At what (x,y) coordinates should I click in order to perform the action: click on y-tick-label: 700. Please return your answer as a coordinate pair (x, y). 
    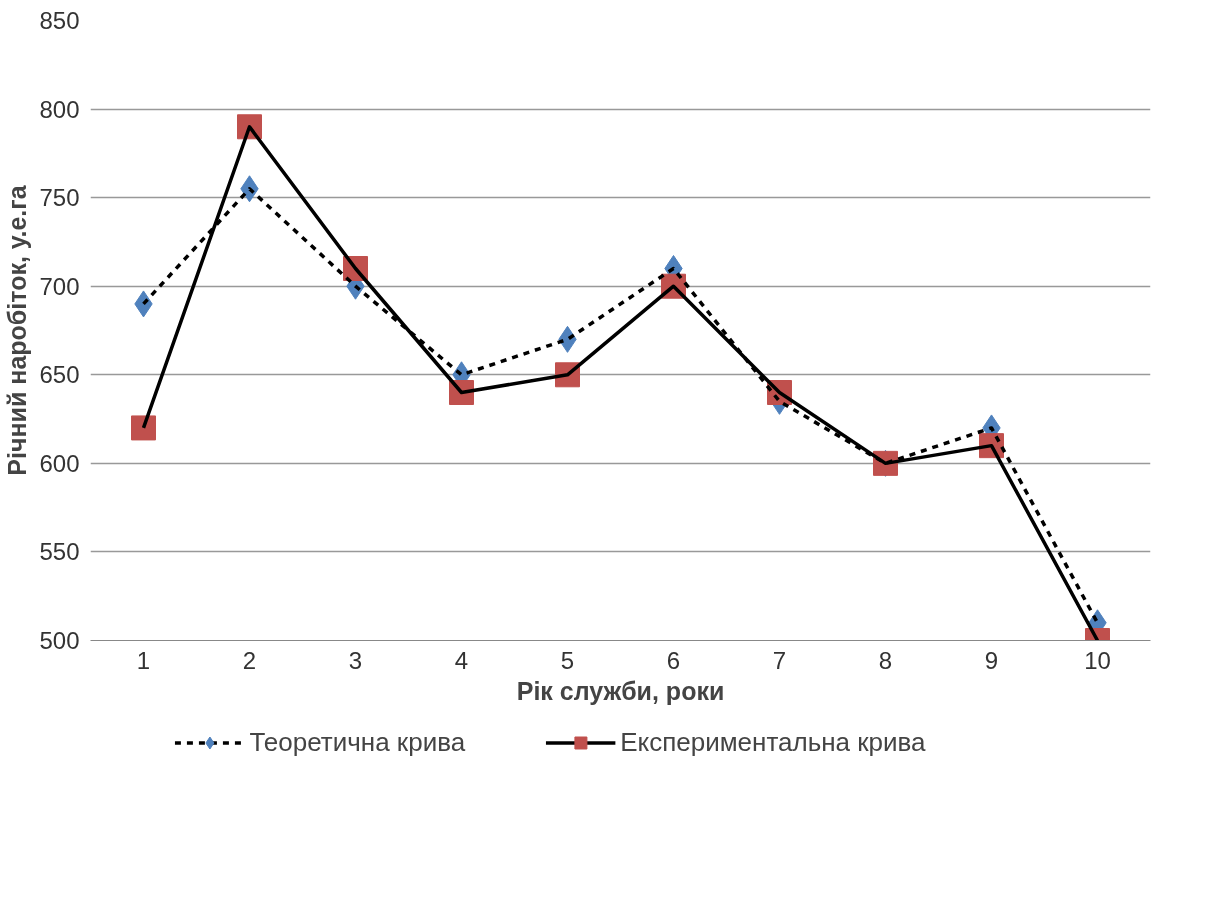
    Looking at the image, I should click on (59, 286).